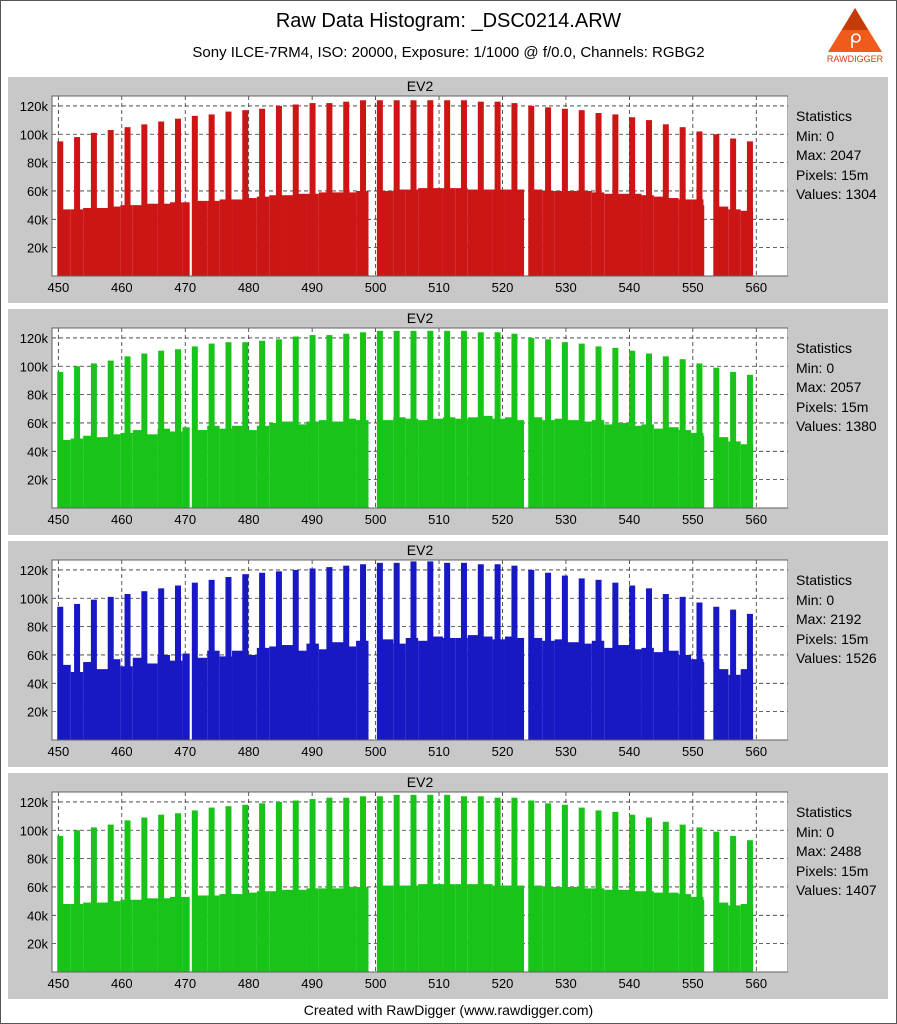  Describe the element at coordinates (855, 36) in the screenshot. I see `rawdigger-logo: RAWDIGGER` at that location.